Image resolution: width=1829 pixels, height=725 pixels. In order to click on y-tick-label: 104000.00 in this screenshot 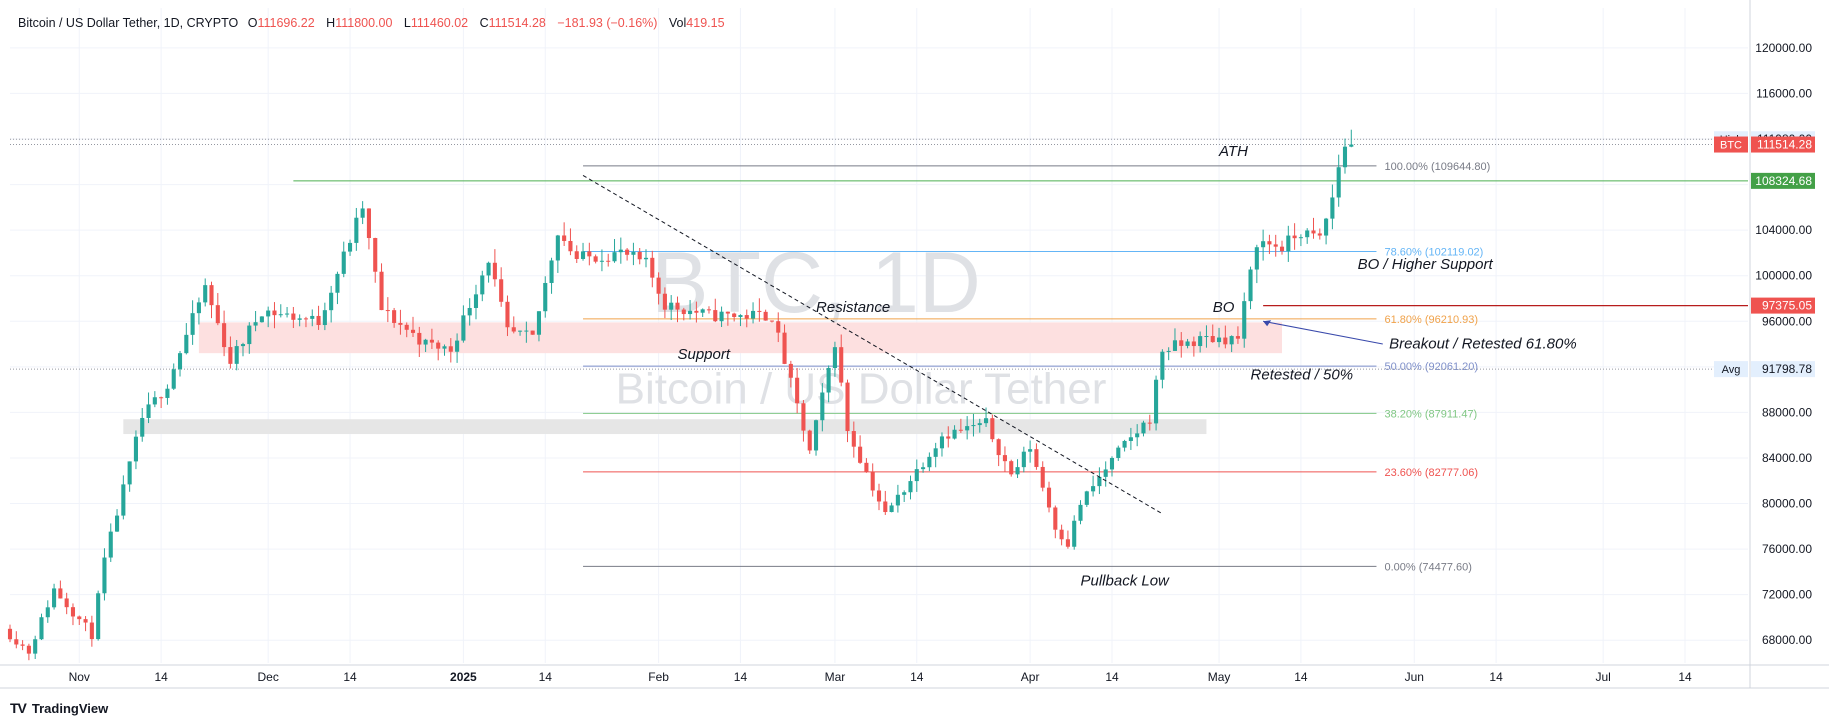, I will do `click(1783, 230)`.